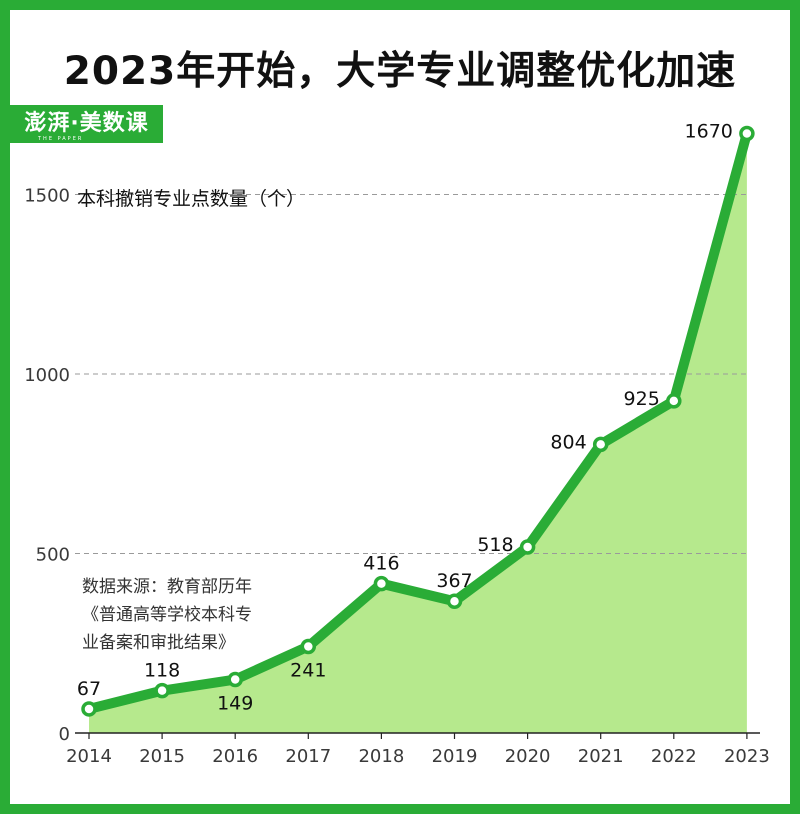  What do you see at coordinates (709, 131) in the screenshot?
I see `data-label: 1670` at bounding box center [709, 131].